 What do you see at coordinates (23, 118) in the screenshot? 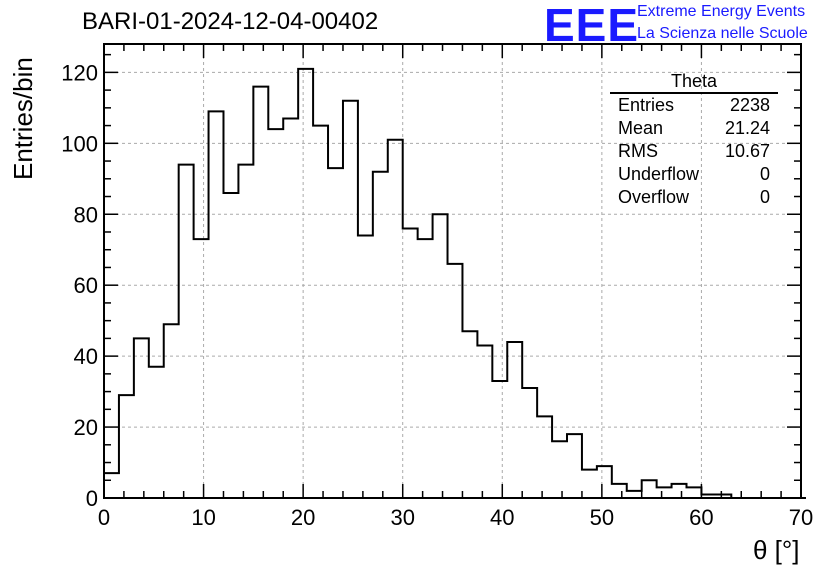
I see `y-axis-label: Entries/bin` at bounding box center [23, 118].